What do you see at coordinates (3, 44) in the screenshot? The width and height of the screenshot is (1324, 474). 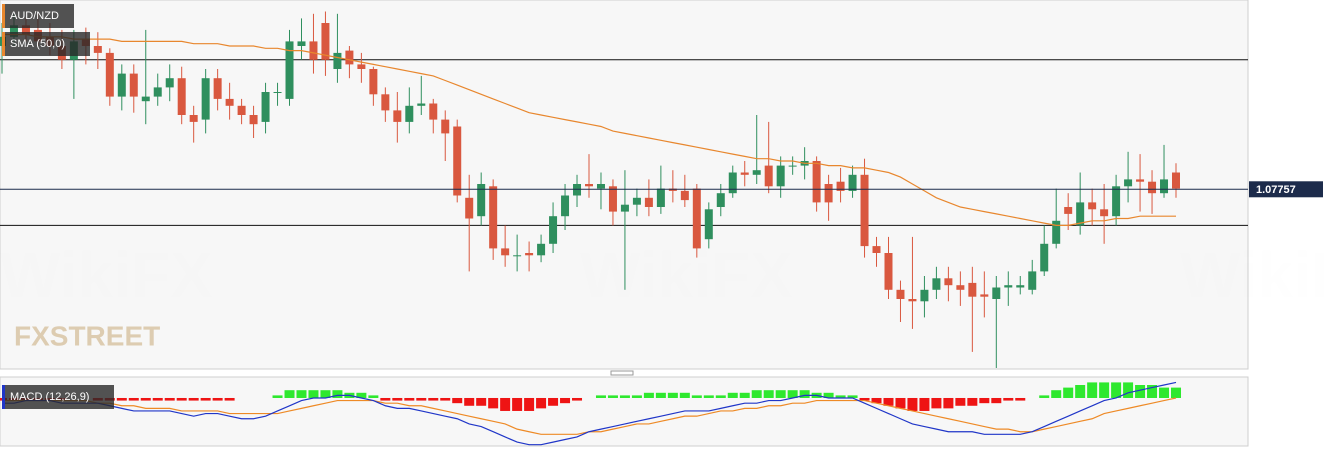 I see `sma-marker` at bounding box center [3, 44].